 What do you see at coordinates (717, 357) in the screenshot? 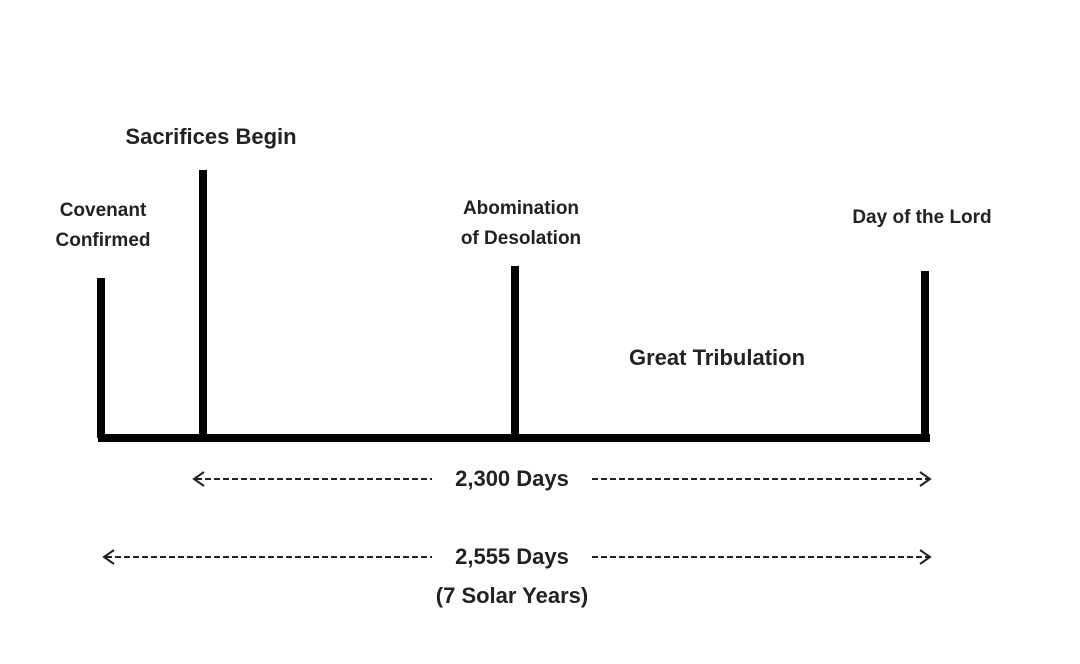
I see `period-label: Great Tribulation` at bounding box center [717, 357].